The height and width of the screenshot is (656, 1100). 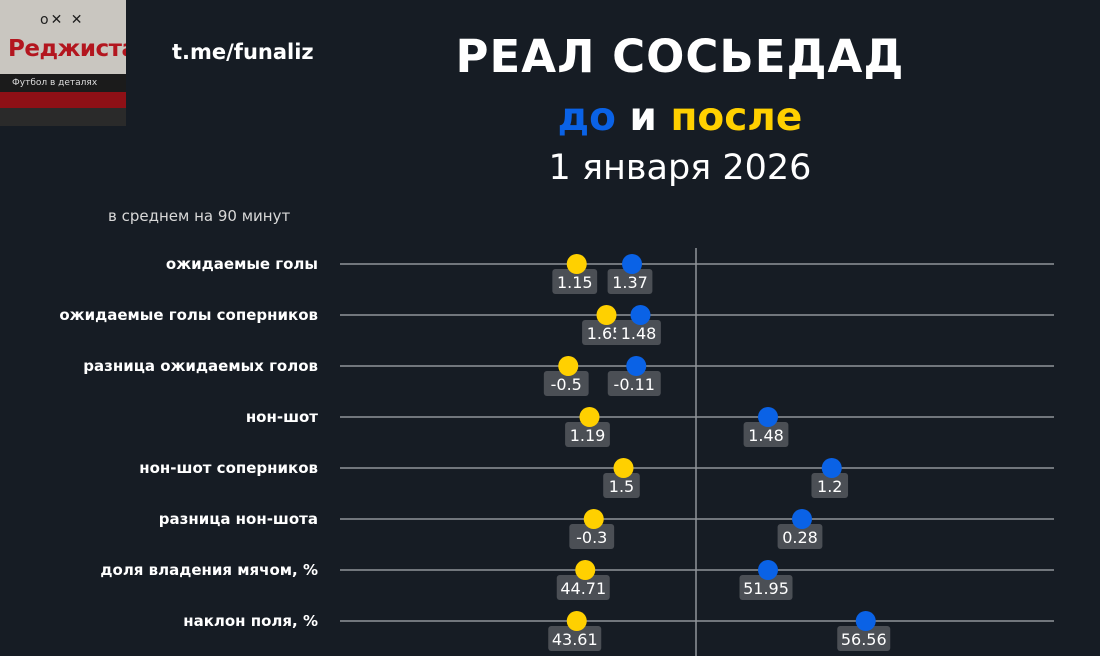 I want to click on value-label: 1.15, so click(x=575, y=282).